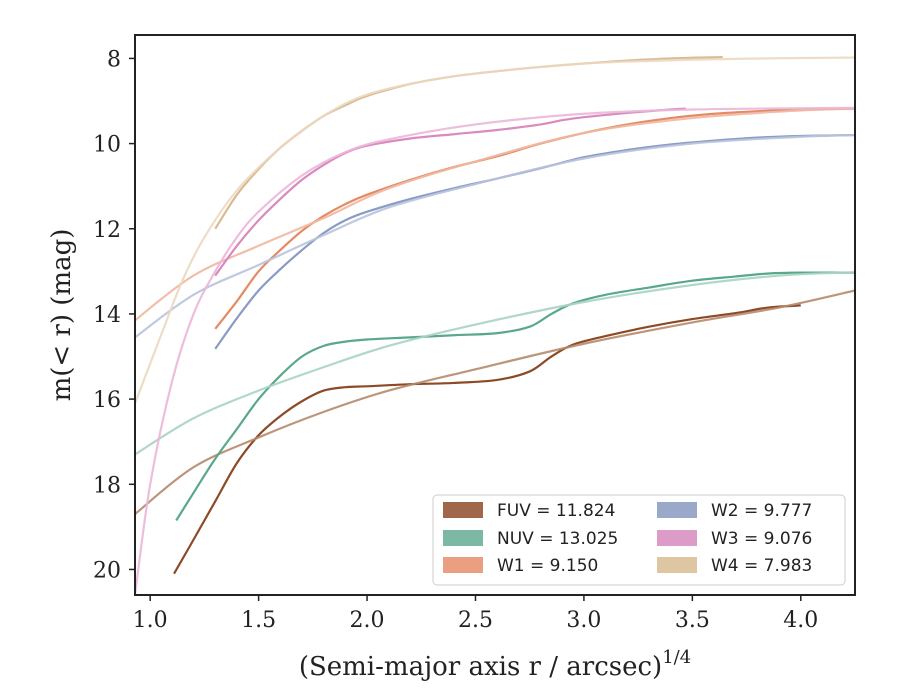 The image size is (900, 700). I want to click on y-axis-ticks: 8 10 12 14 16 18 20, so click(114, 315).